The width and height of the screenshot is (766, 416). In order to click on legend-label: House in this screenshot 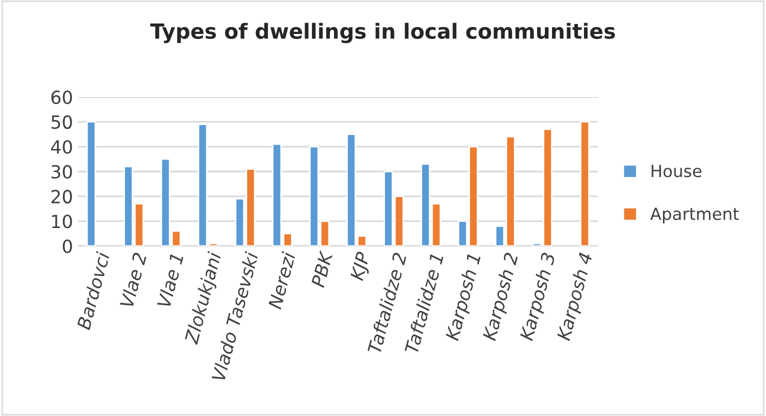, I will do `click(677, 171)`.